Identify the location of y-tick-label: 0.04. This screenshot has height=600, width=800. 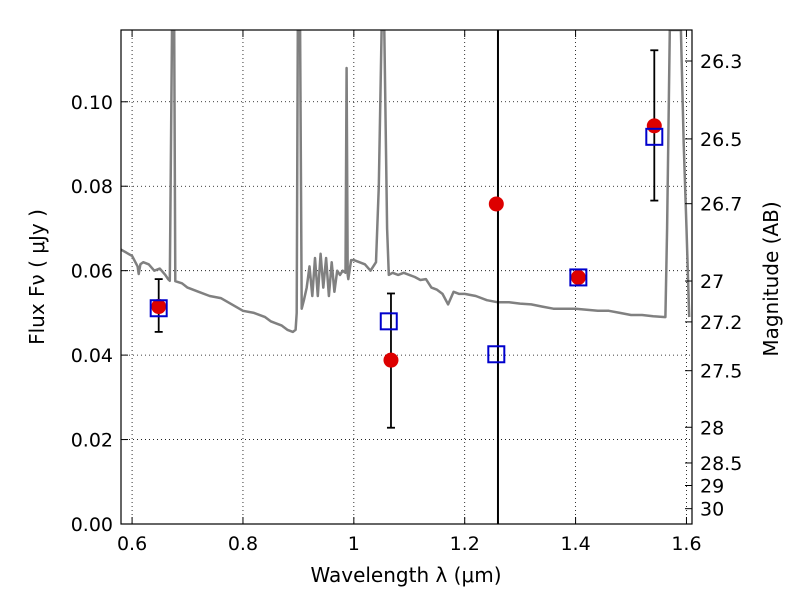
(92, 356).